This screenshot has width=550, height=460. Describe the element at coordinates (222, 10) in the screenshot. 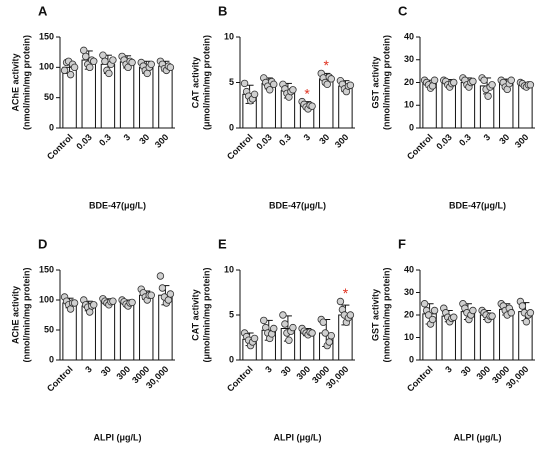

I see `panel-letter: B` at that location.